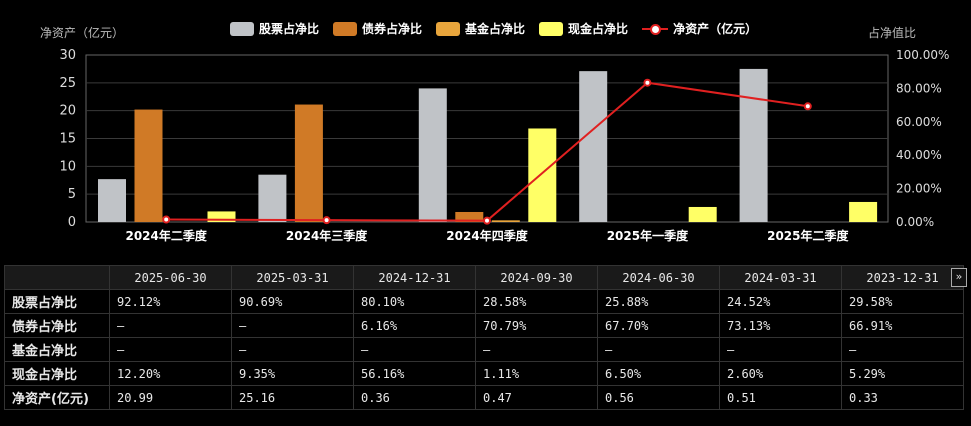 This screenshot has width=971, height=426. What do you see at coordinates (598, 29) in the screenshot?
I see `legend-label-cash: 现金占净比` at bounding box center [598, 29].